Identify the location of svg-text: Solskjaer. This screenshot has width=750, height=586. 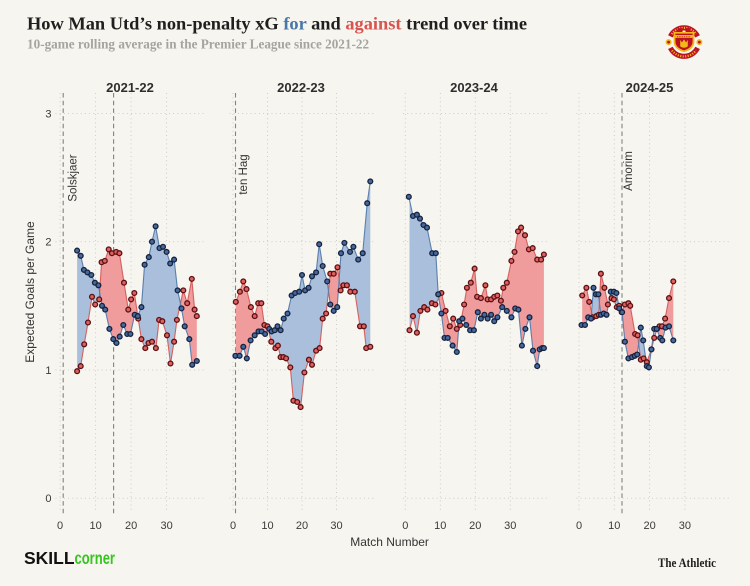
(74, 177).